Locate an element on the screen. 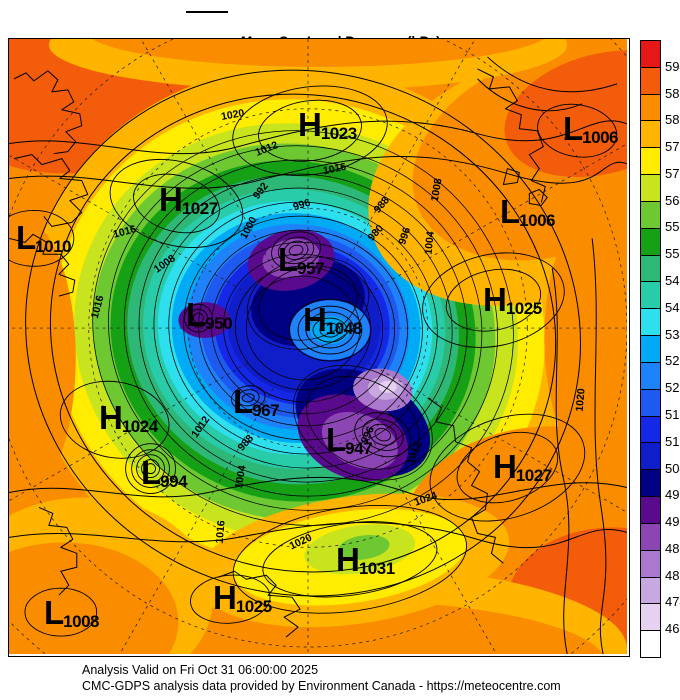 Image resolution: width=680 pixels, height=700 pixels. pressure-center-l1008: L 1008 is located at coordinates (71, 612).